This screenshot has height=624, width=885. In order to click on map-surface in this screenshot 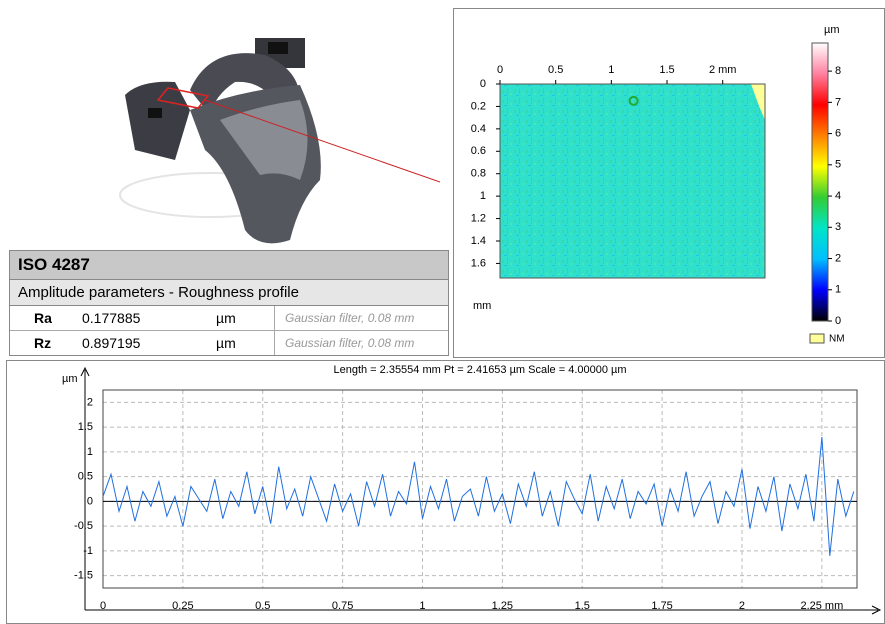, I will do `click(632, 181)`.